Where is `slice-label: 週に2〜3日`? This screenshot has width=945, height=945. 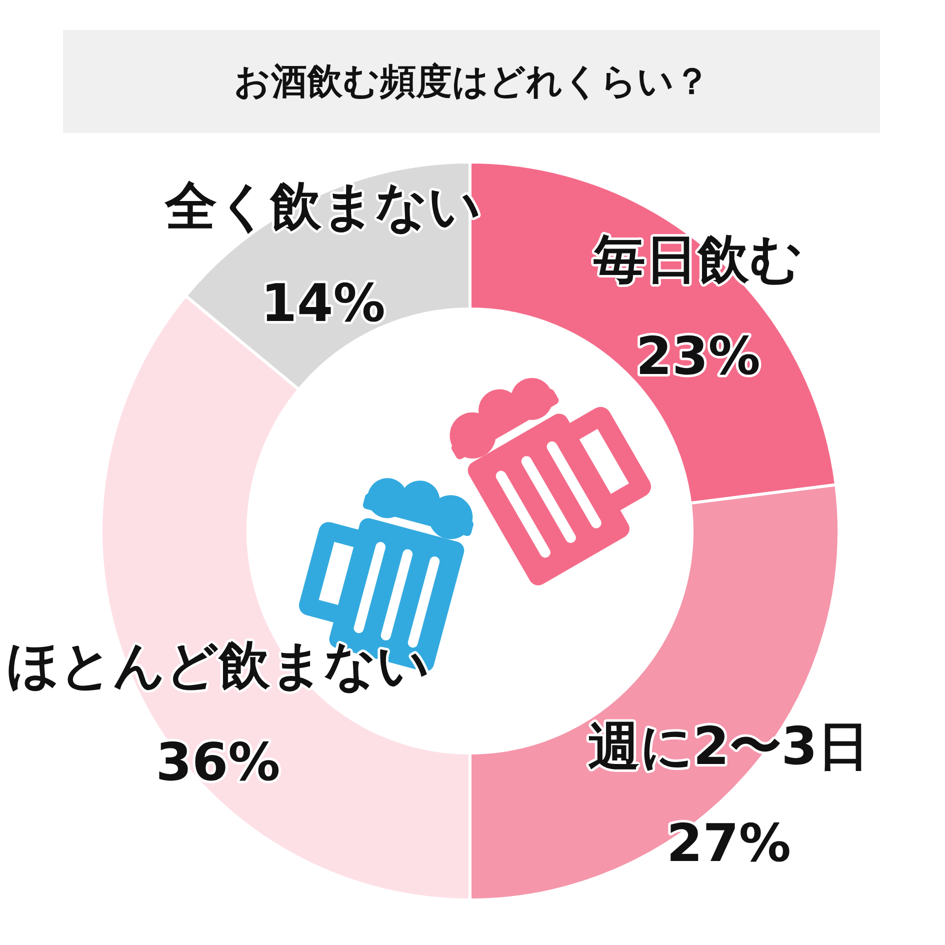 slice-label: 週に2〜3日 is located at coordinates (729, 747).